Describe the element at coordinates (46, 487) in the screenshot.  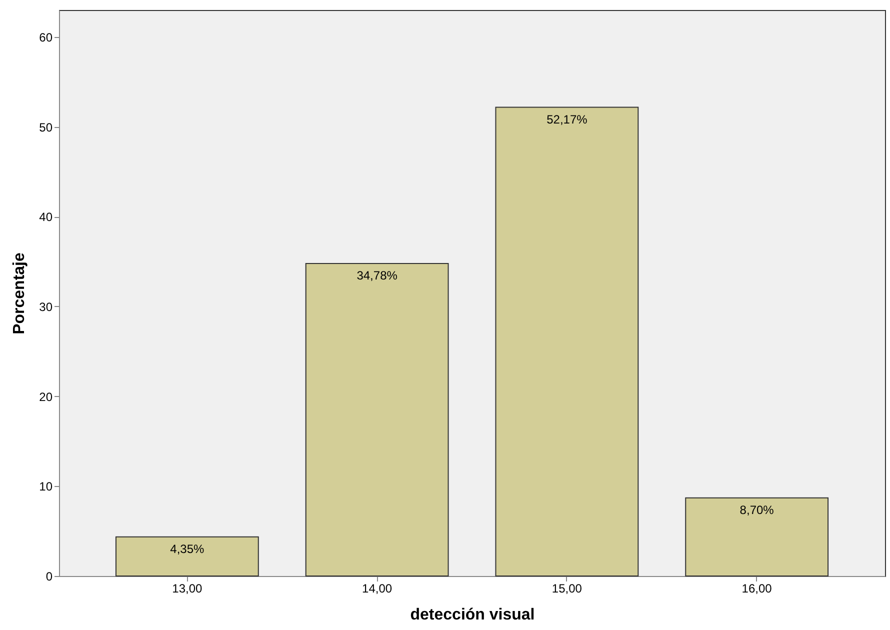
I see `y-tick-label: 10` at that location.